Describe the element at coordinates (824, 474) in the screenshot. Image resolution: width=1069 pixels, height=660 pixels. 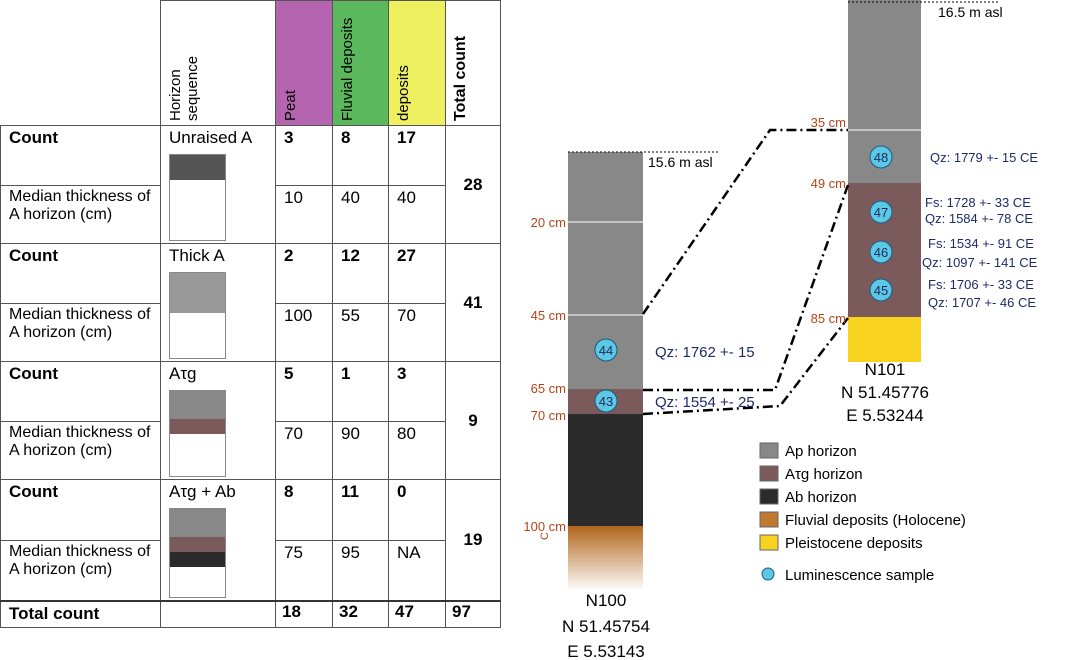
I see `legend-label: Aτg horizon` at that location.